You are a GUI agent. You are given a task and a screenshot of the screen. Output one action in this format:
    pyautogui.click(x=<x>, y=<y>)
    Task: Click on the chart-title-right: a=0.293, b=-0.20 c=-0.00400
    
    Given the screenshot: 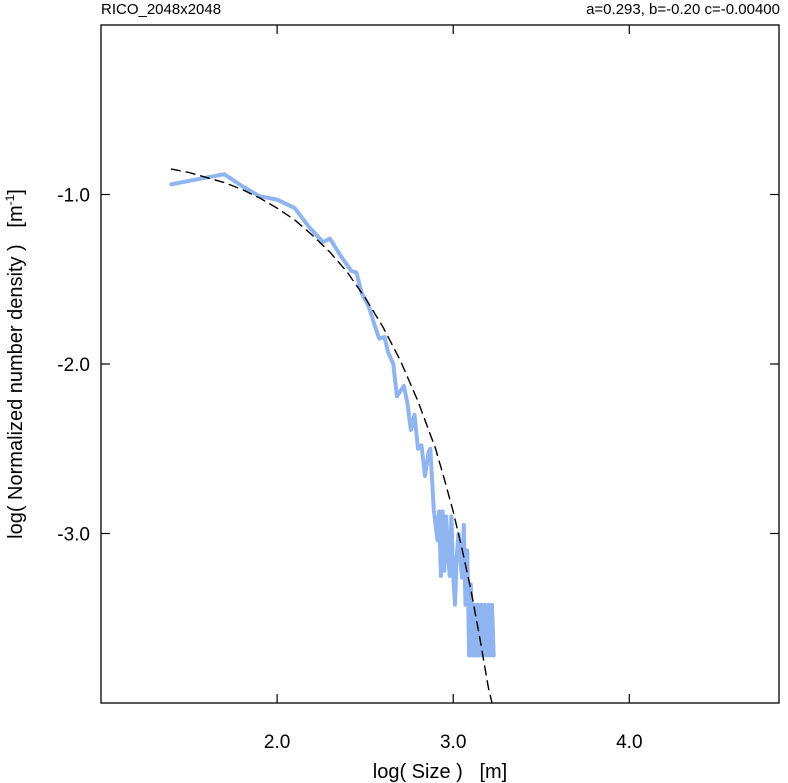 What is the action you would take?
    pyautogui.click(x=683, y=9)
    